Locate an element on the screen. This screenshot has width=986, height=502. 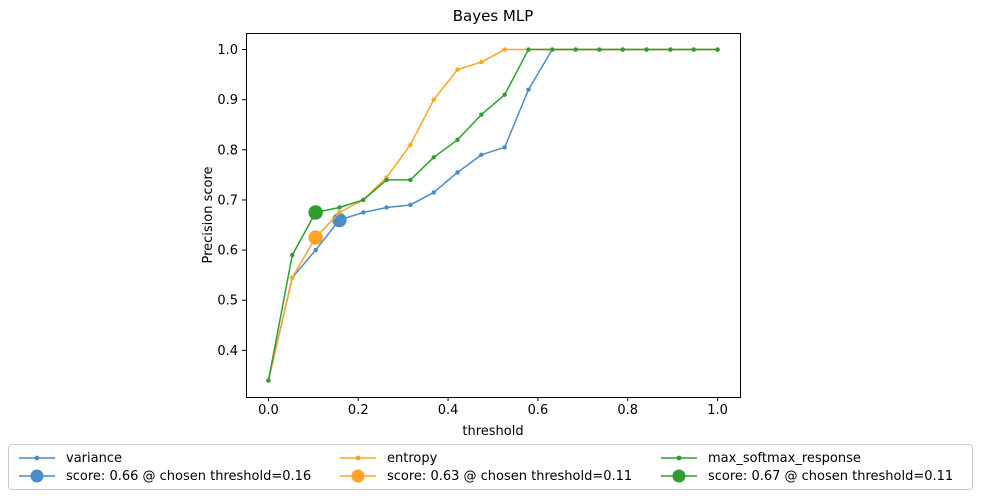
legend-entry-variance: variance is located at coordinates (173, 458).